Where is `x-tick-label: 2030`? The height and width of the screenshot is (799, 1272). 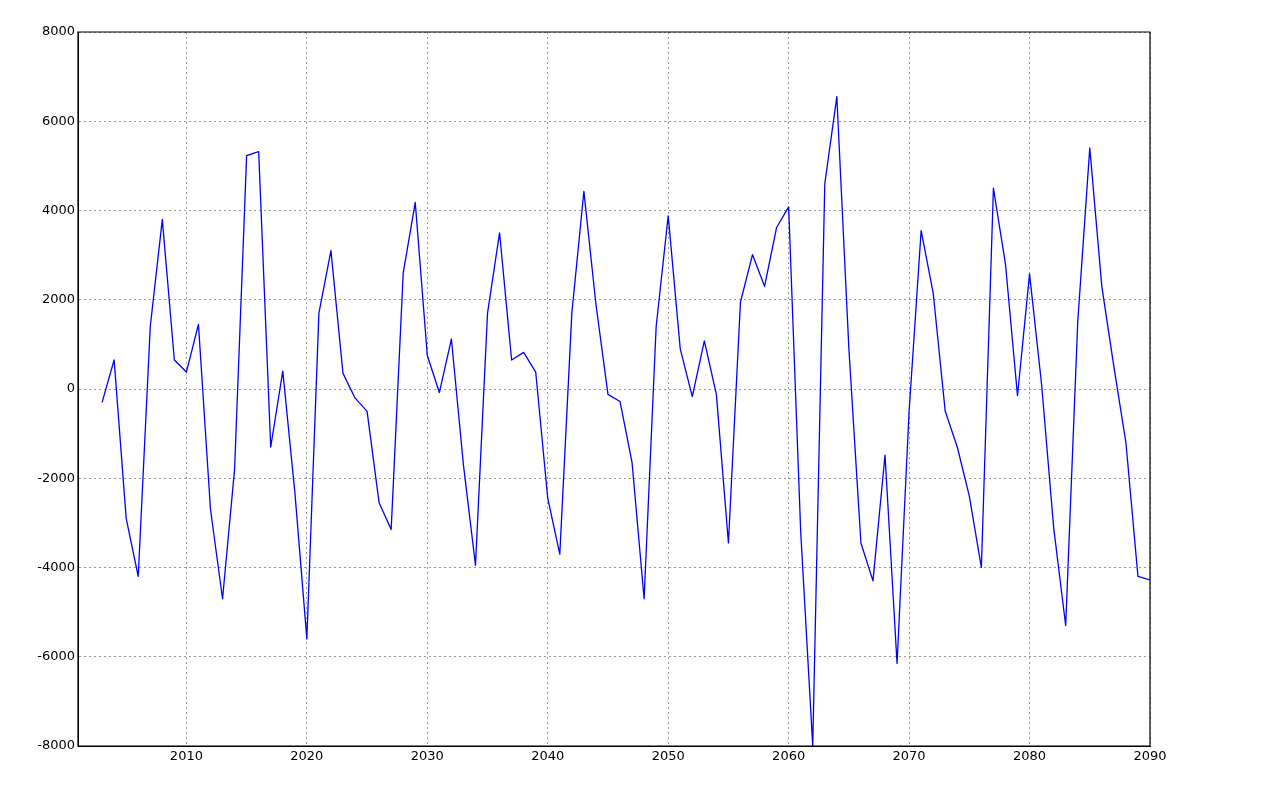 x-tick-label: 2030 is located at coordinates (427, 756).